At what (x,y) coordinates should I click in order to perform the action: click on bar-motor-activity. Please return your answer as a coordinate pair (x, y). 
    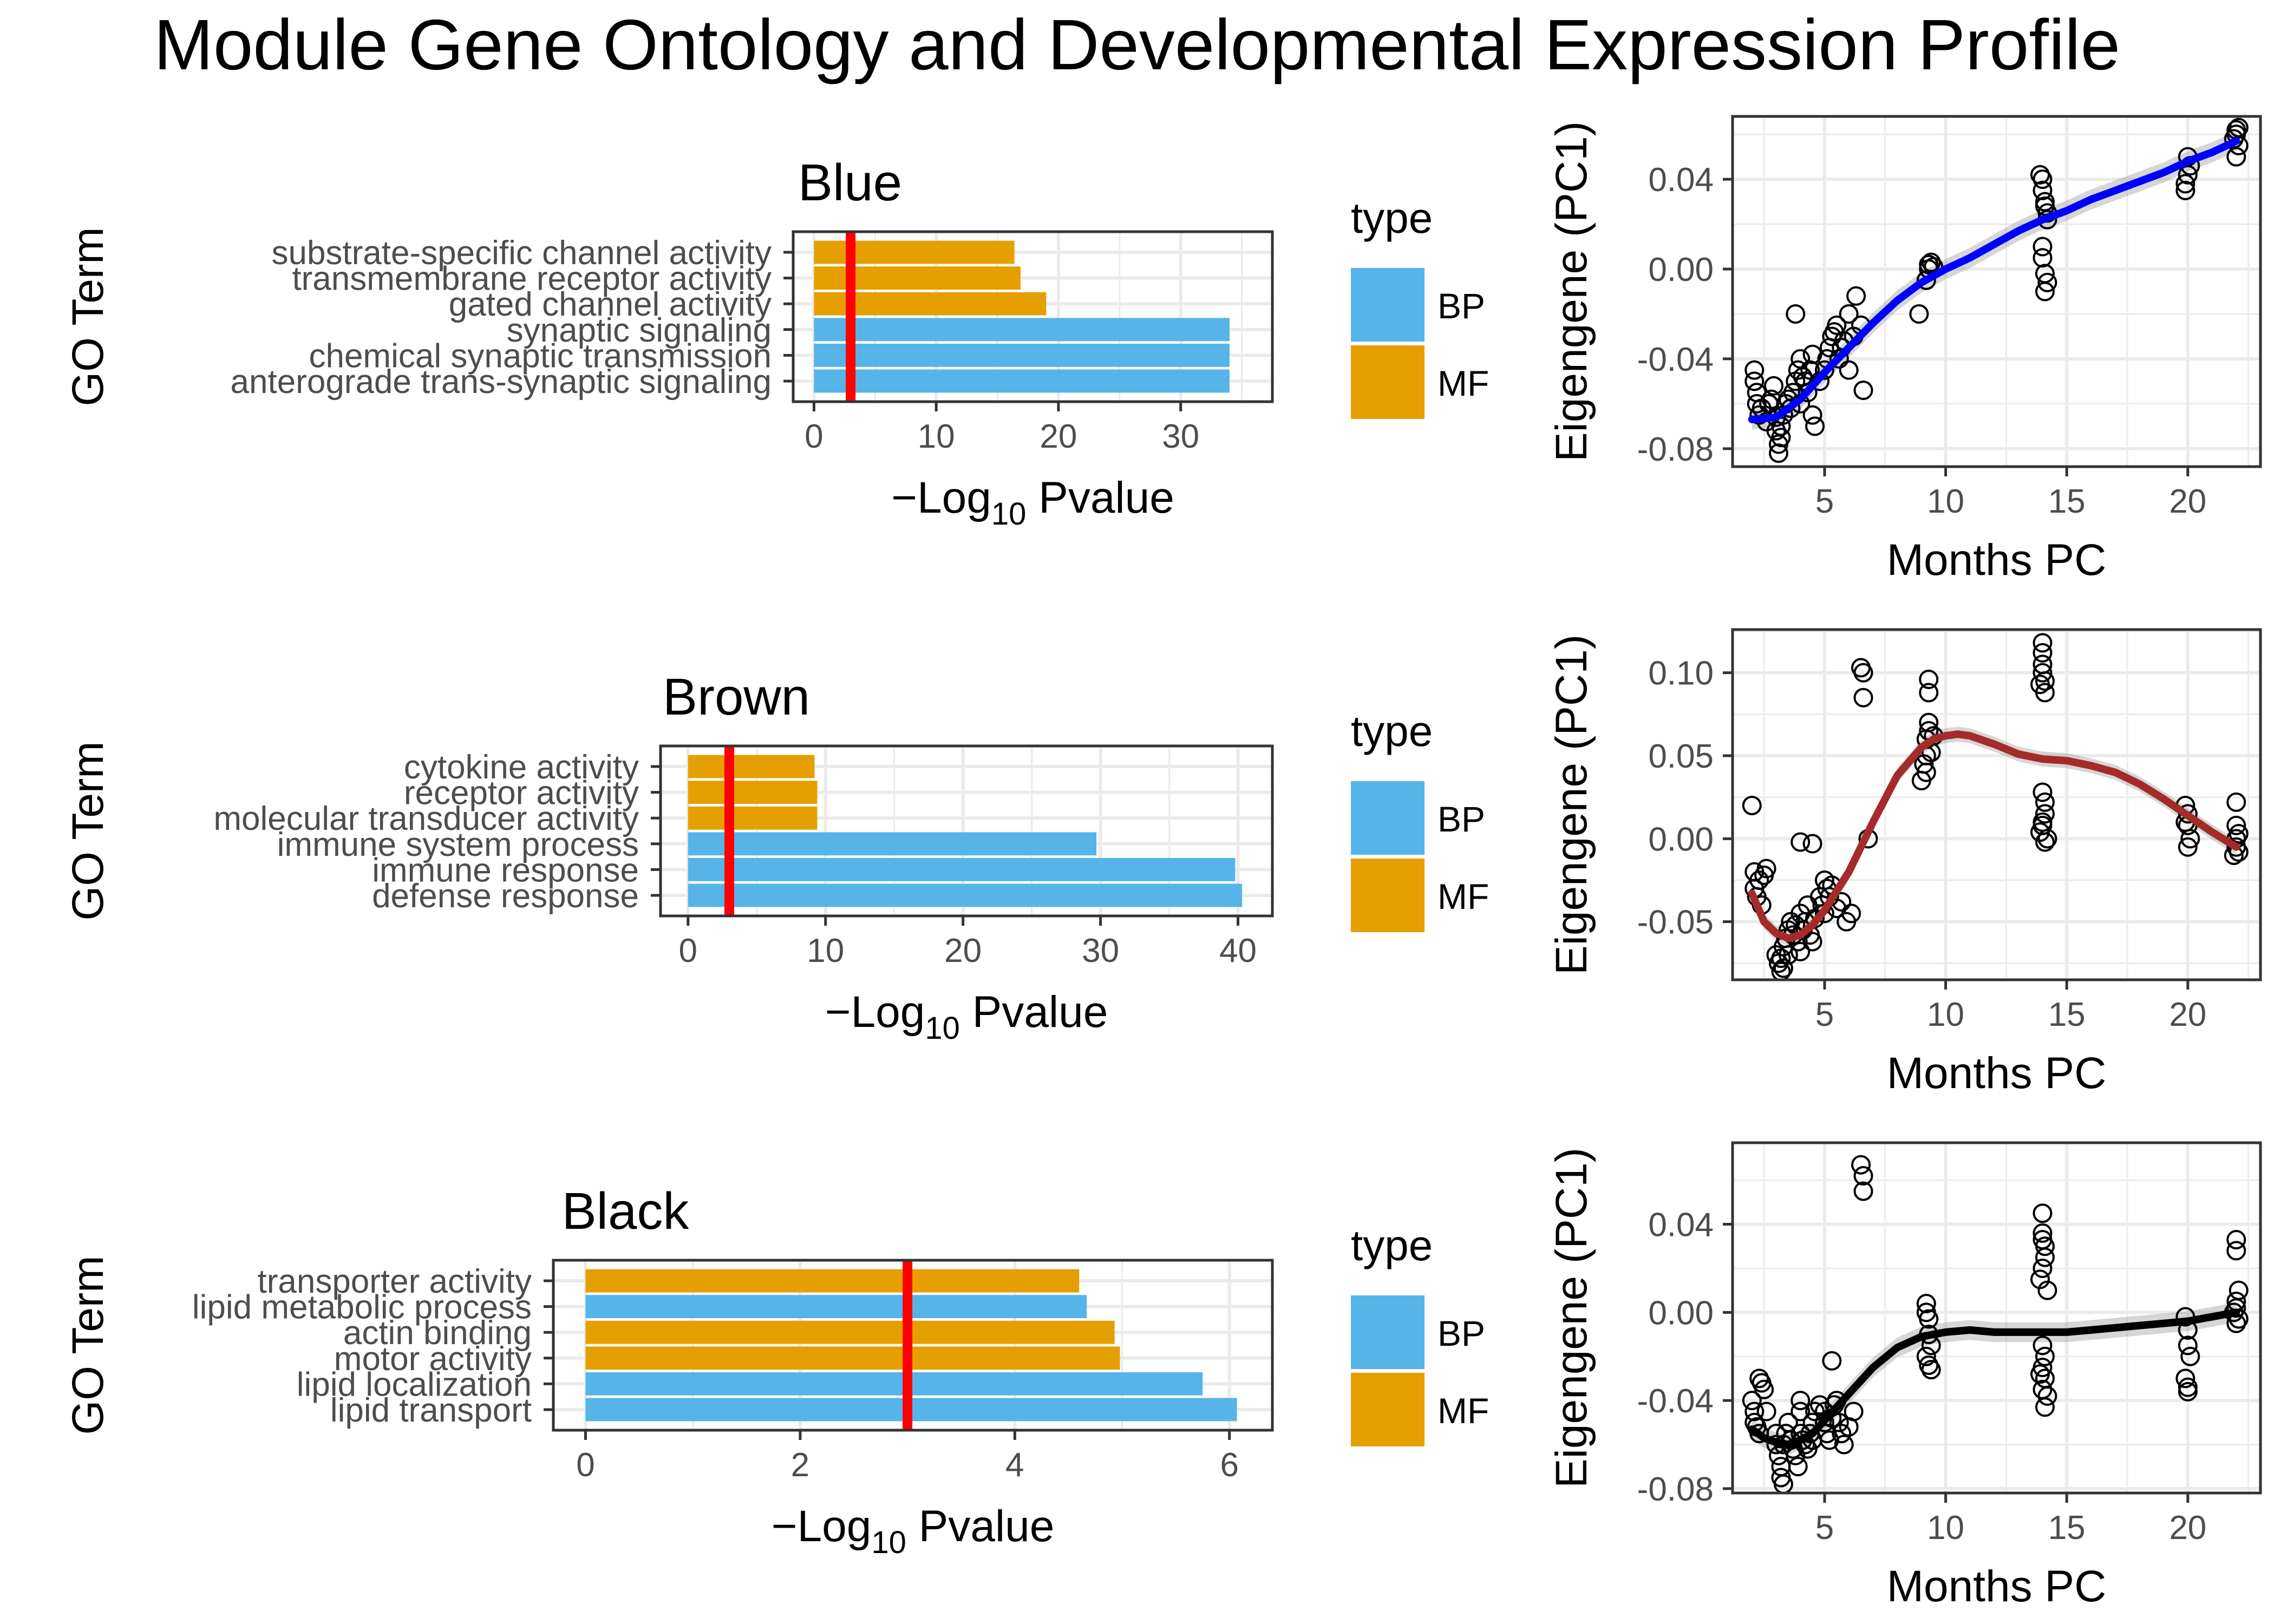
    Looking at the image, I should click on (853, 1358).